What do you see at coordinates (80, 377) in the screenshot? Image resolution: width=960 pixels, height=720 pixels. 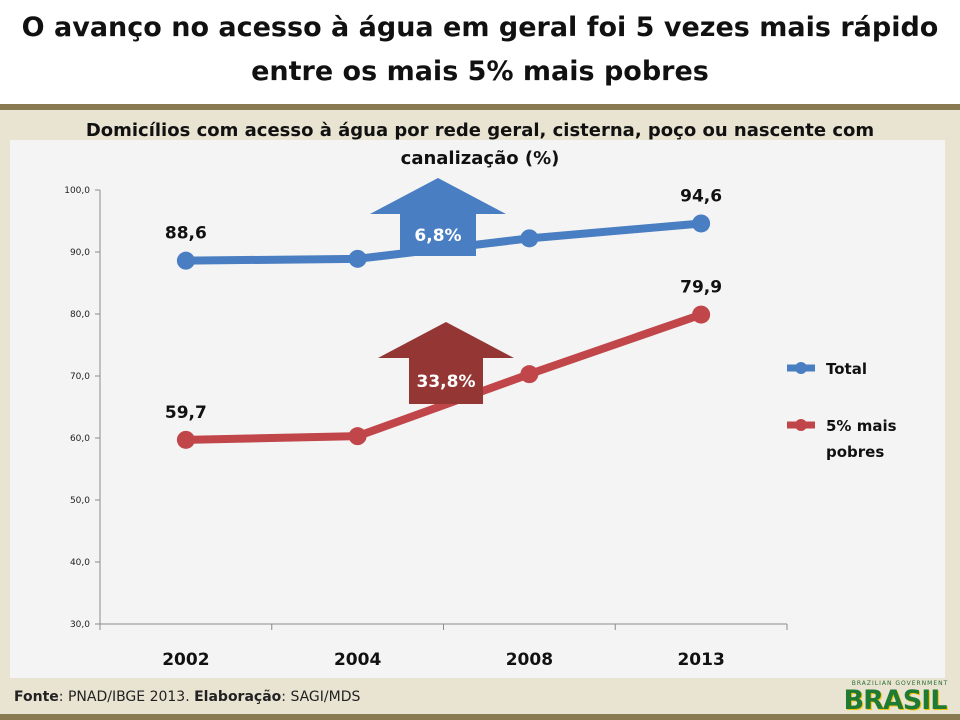 I see `y-tick-label: 70,0` at bounding box center [80, 377].